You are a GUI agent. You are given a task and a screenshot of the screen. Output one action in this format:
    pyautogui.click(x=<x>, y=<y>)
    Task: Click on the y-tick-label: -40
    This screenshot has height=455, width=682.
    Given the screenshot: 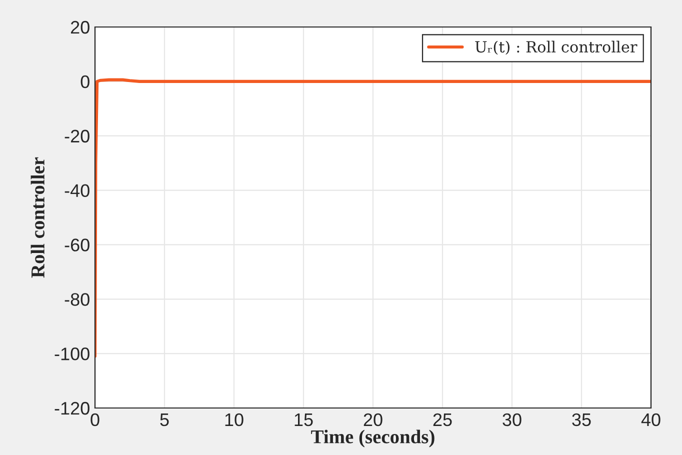 What is the action you would take?
    pyautogui.click(x=77, y=191)
    